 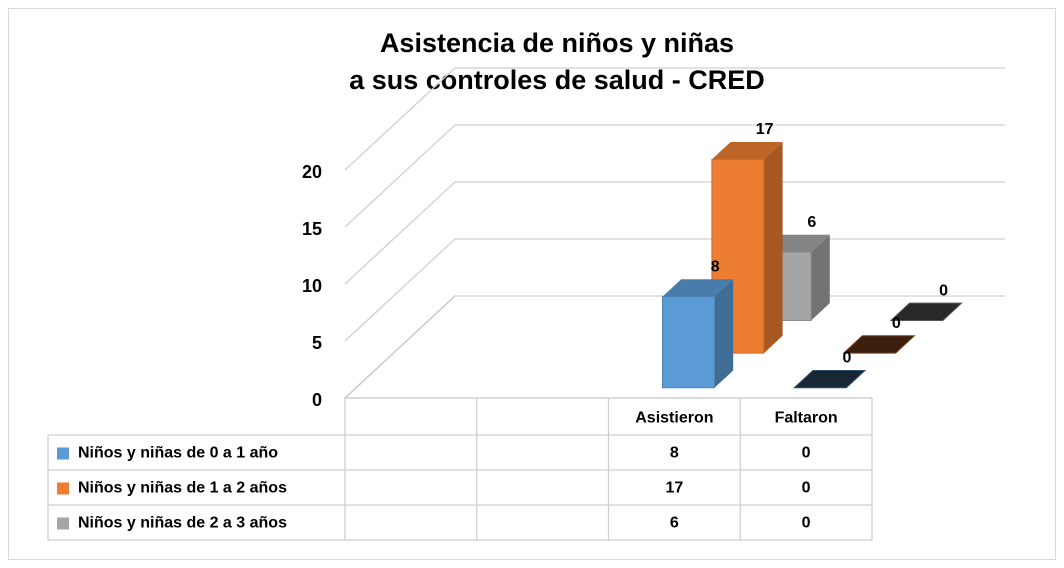 I want to click on y-tick-label: 5, so click(x=317, y=343).